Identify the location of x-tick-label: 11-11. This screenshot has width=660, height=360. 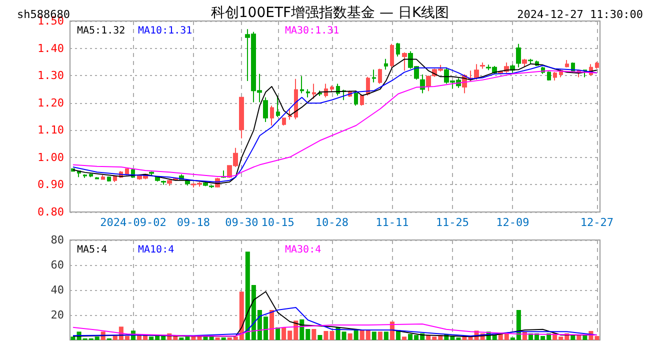
(392, 222).